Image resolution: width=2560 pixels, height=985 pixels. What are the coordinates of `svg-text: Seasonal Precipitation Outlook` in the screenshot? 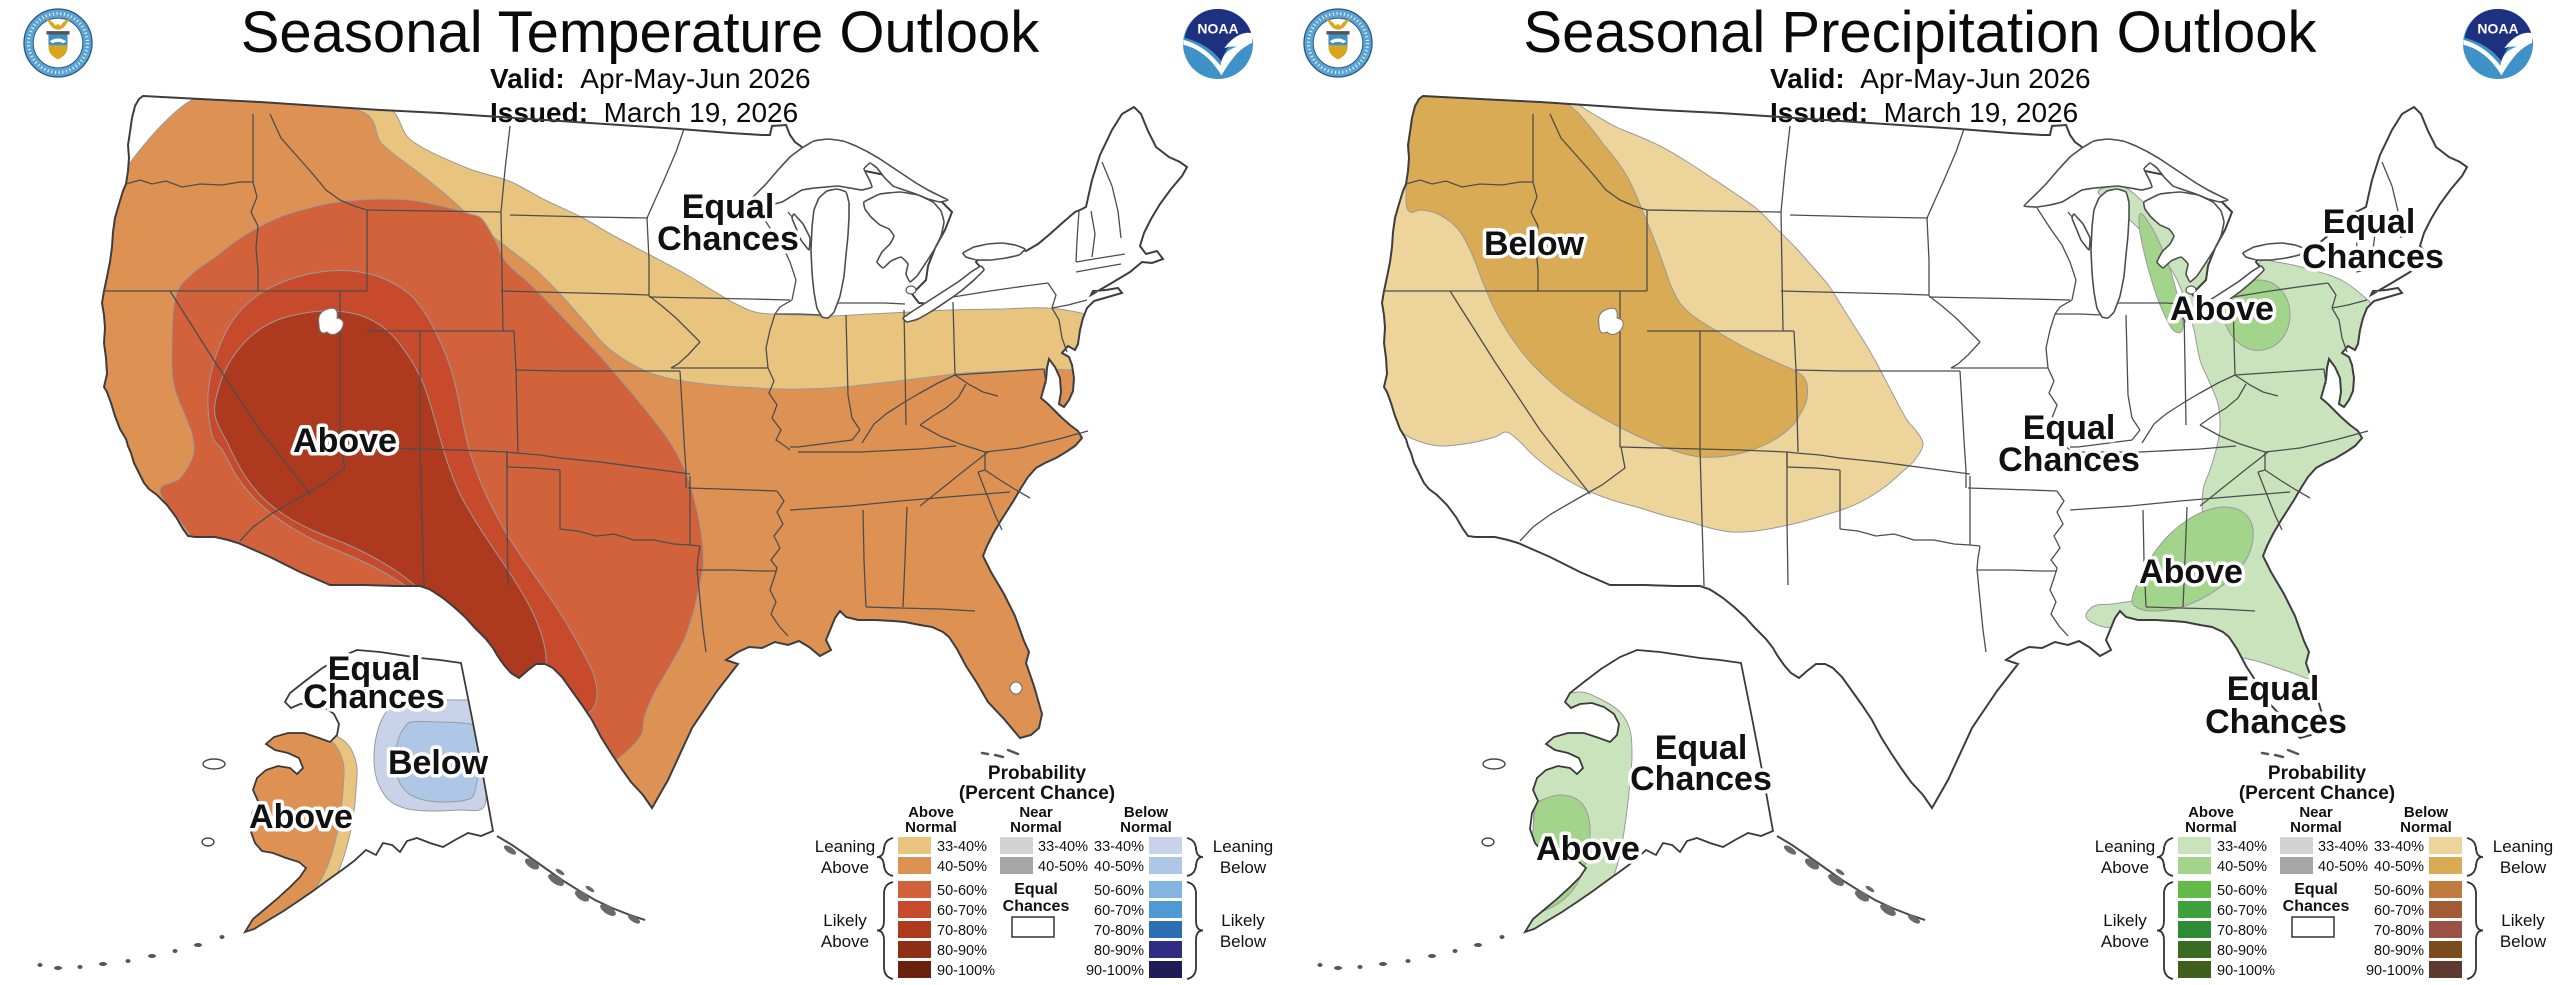 It's located at (1920, 32).